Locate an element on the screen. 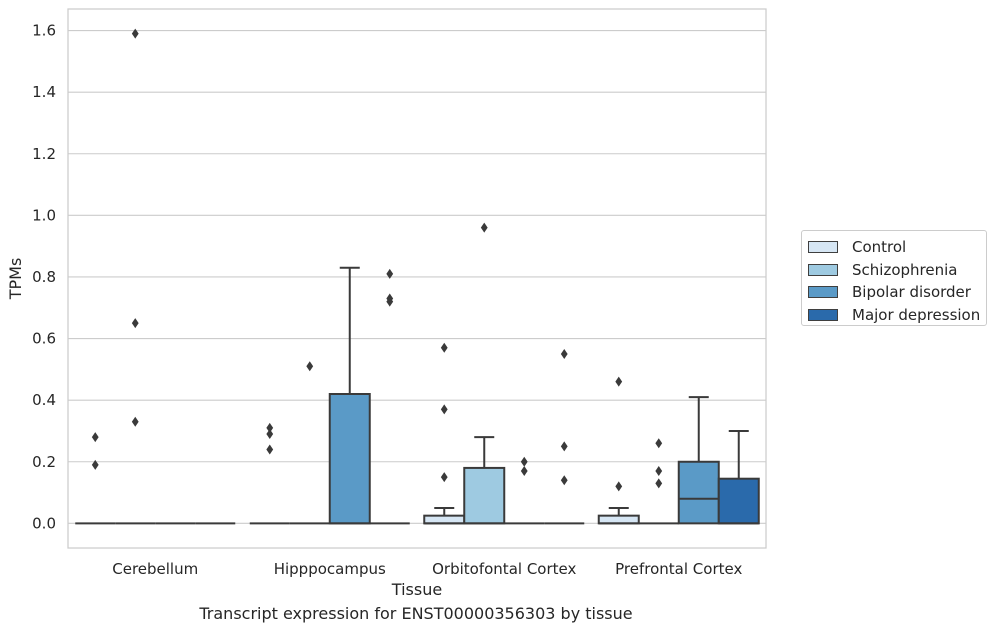 The image size is (997, 634). y-tick-label: 0.4 is located at coordinates (44, 400).